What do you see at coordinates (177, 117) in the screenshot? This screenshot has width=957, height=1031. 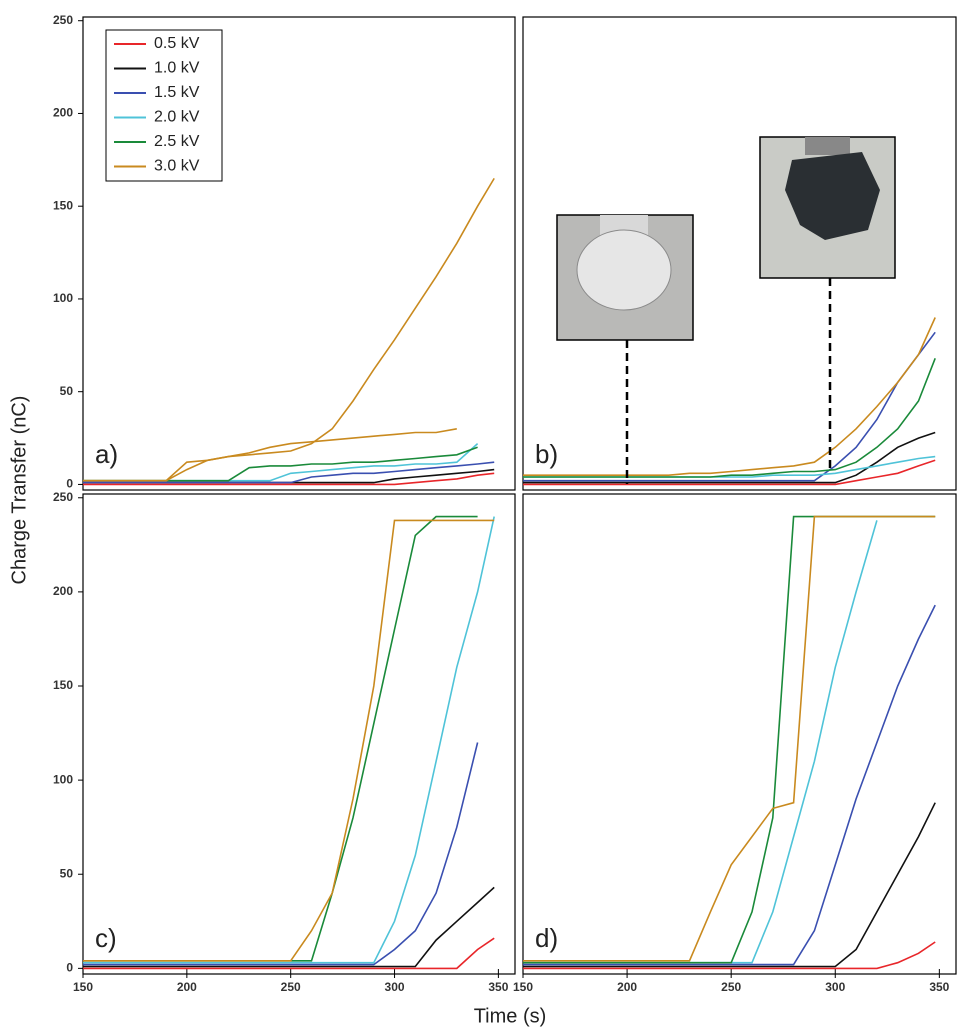 I see `legend-label: 2.0 kV` at bounding box center [177, 117].